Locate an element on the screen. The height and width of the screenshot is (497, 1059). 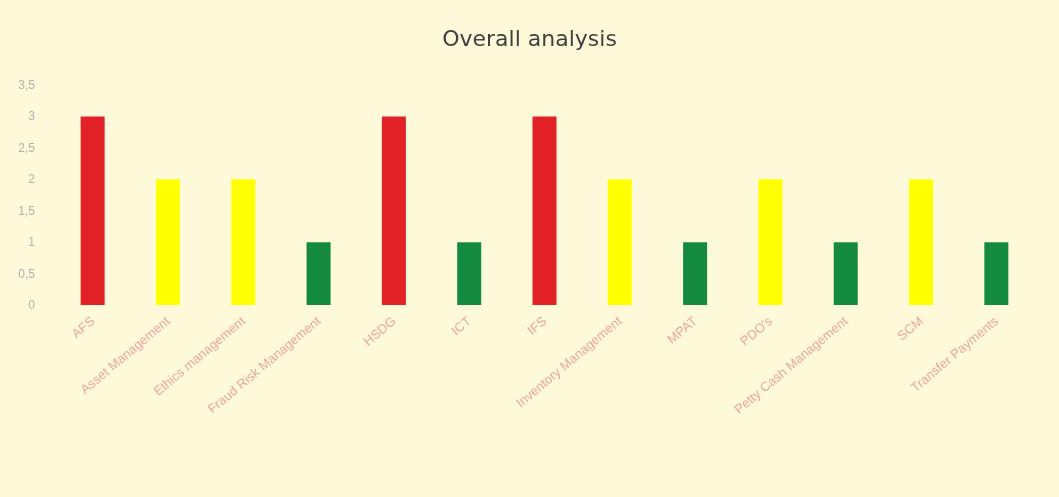
y-tick-label: 3 is located at coordinates (32, 116).